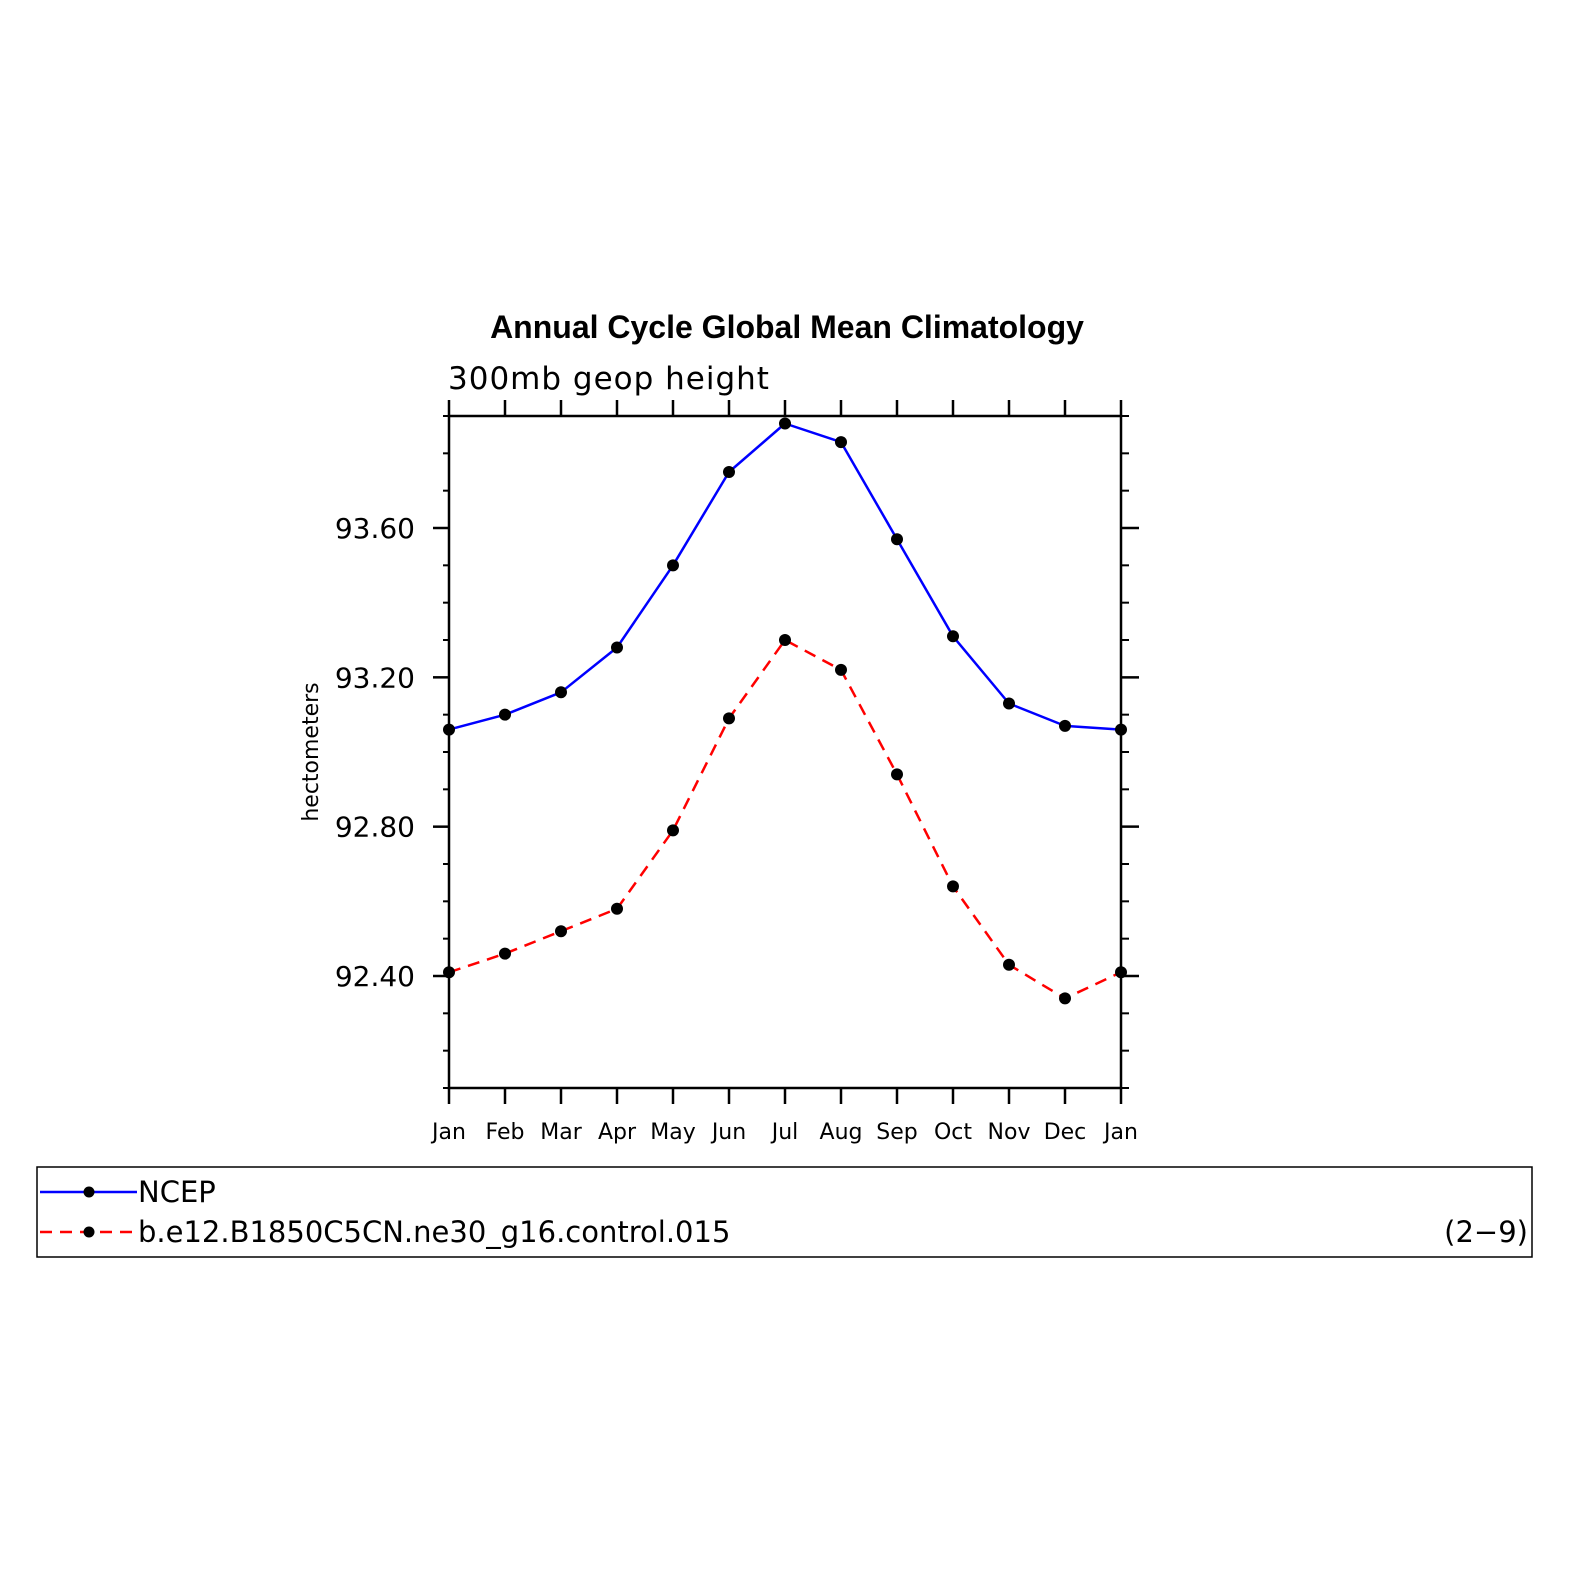 The width and height of the screenshot is (1575, 1575). Describe the element at coordinates (617, 1132) in the screenshot. I see `x-tick-label: Apr` at that location.